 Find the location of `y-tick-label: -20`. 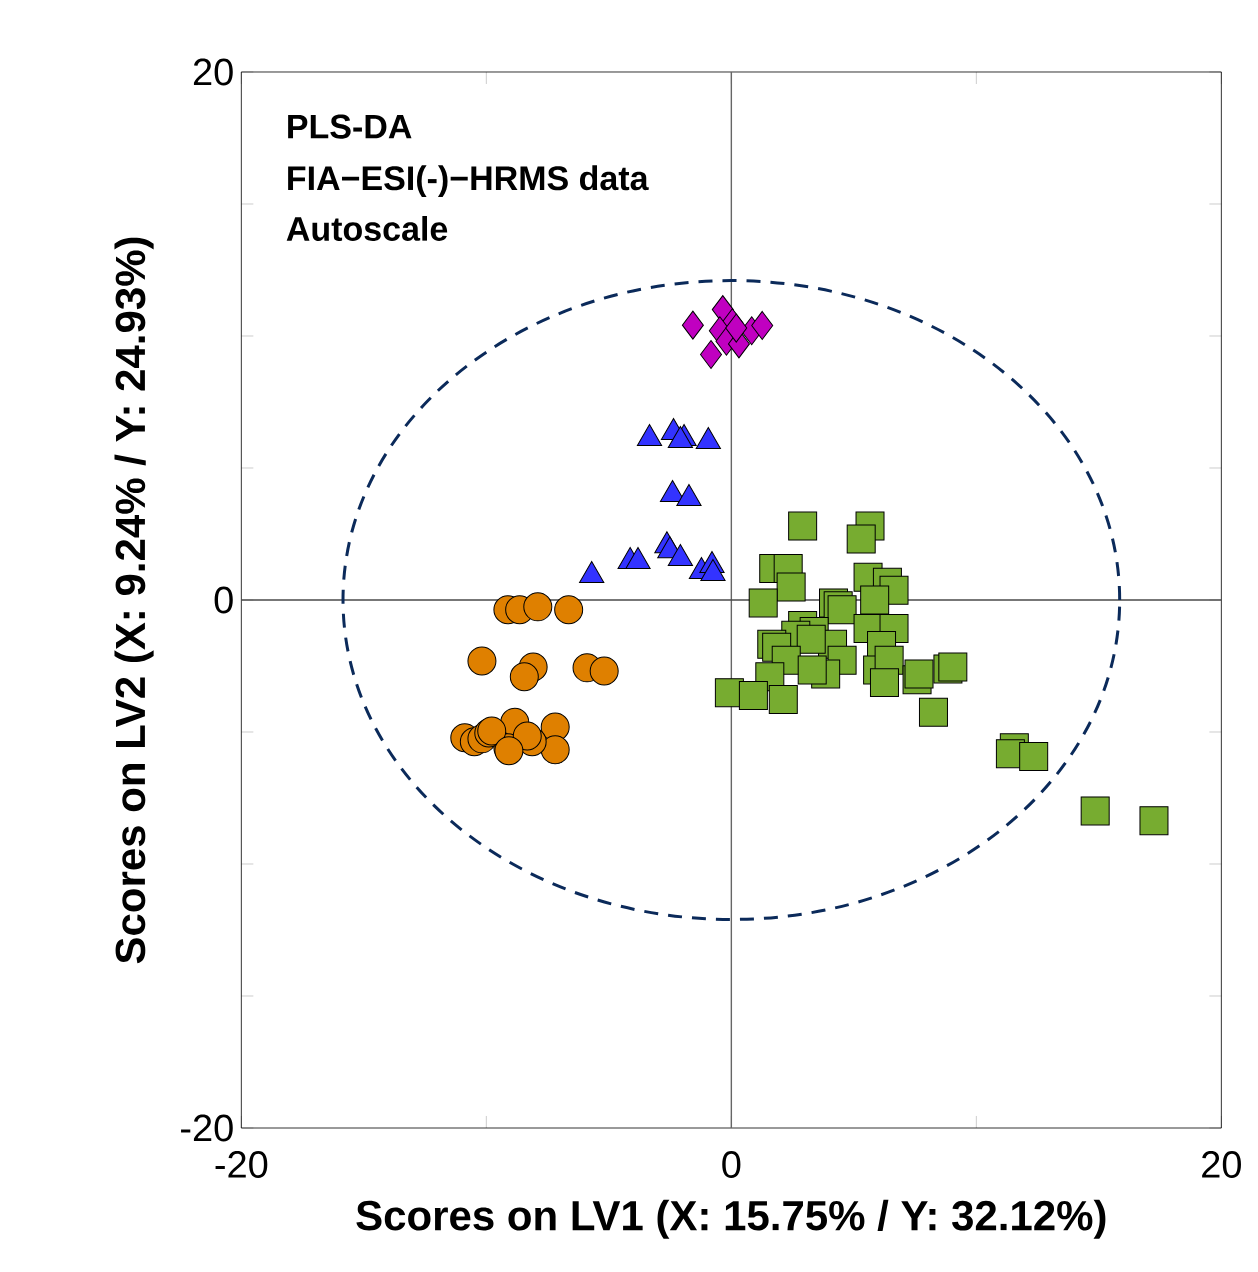

y-tick-label: -20 is located at coordinates (206, 1128).